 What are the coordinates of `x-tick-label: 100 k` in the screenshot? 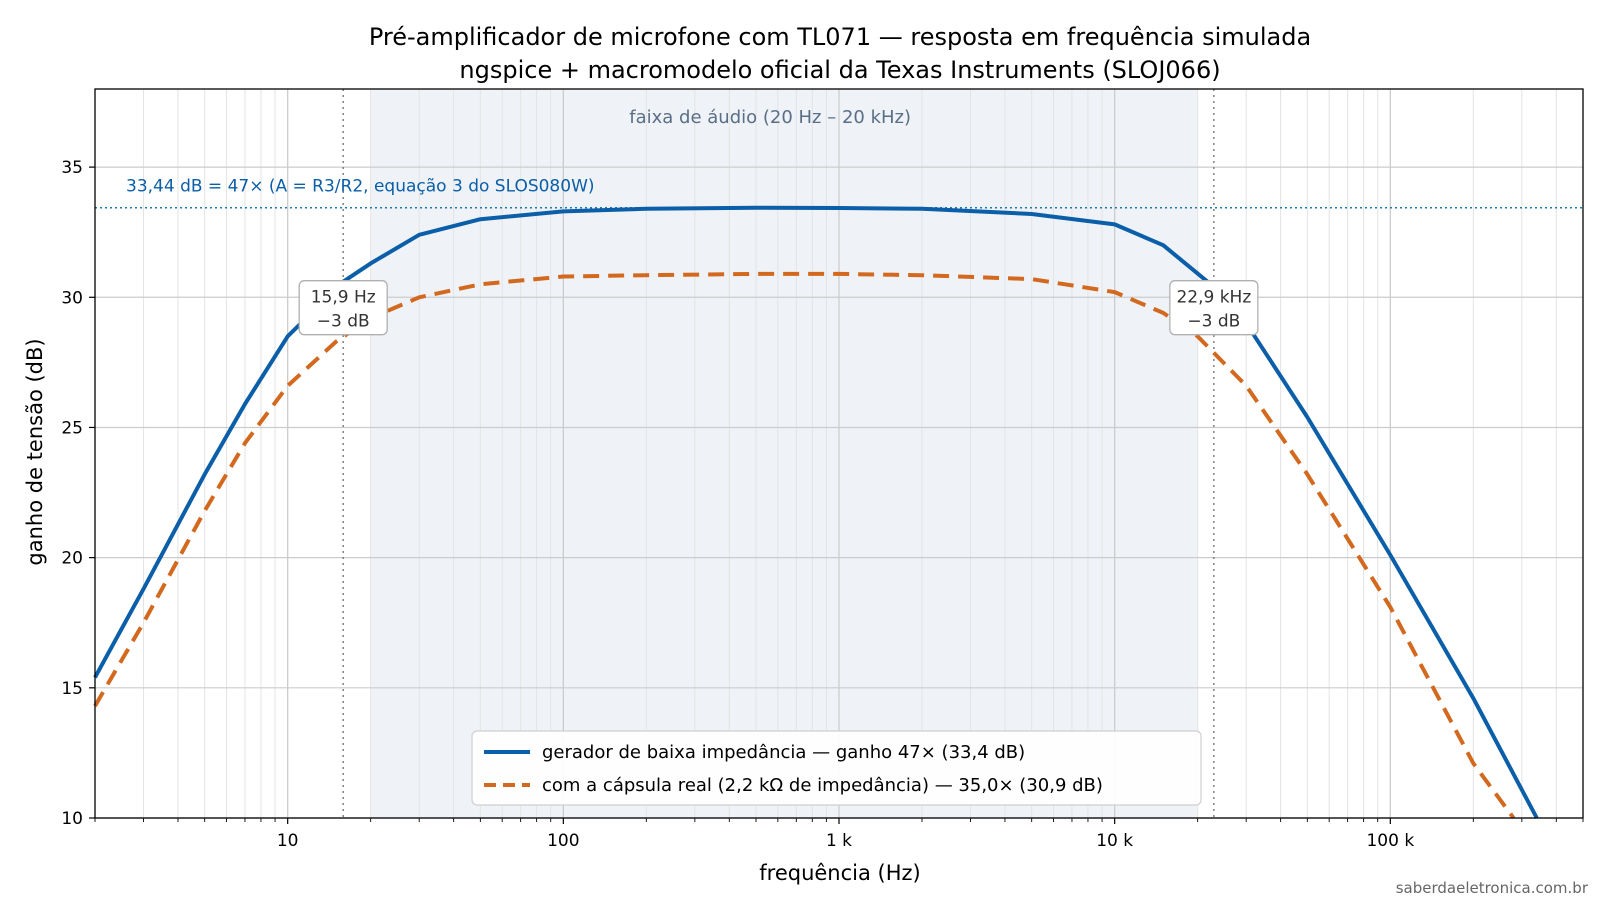 It's located at (1390, 841).